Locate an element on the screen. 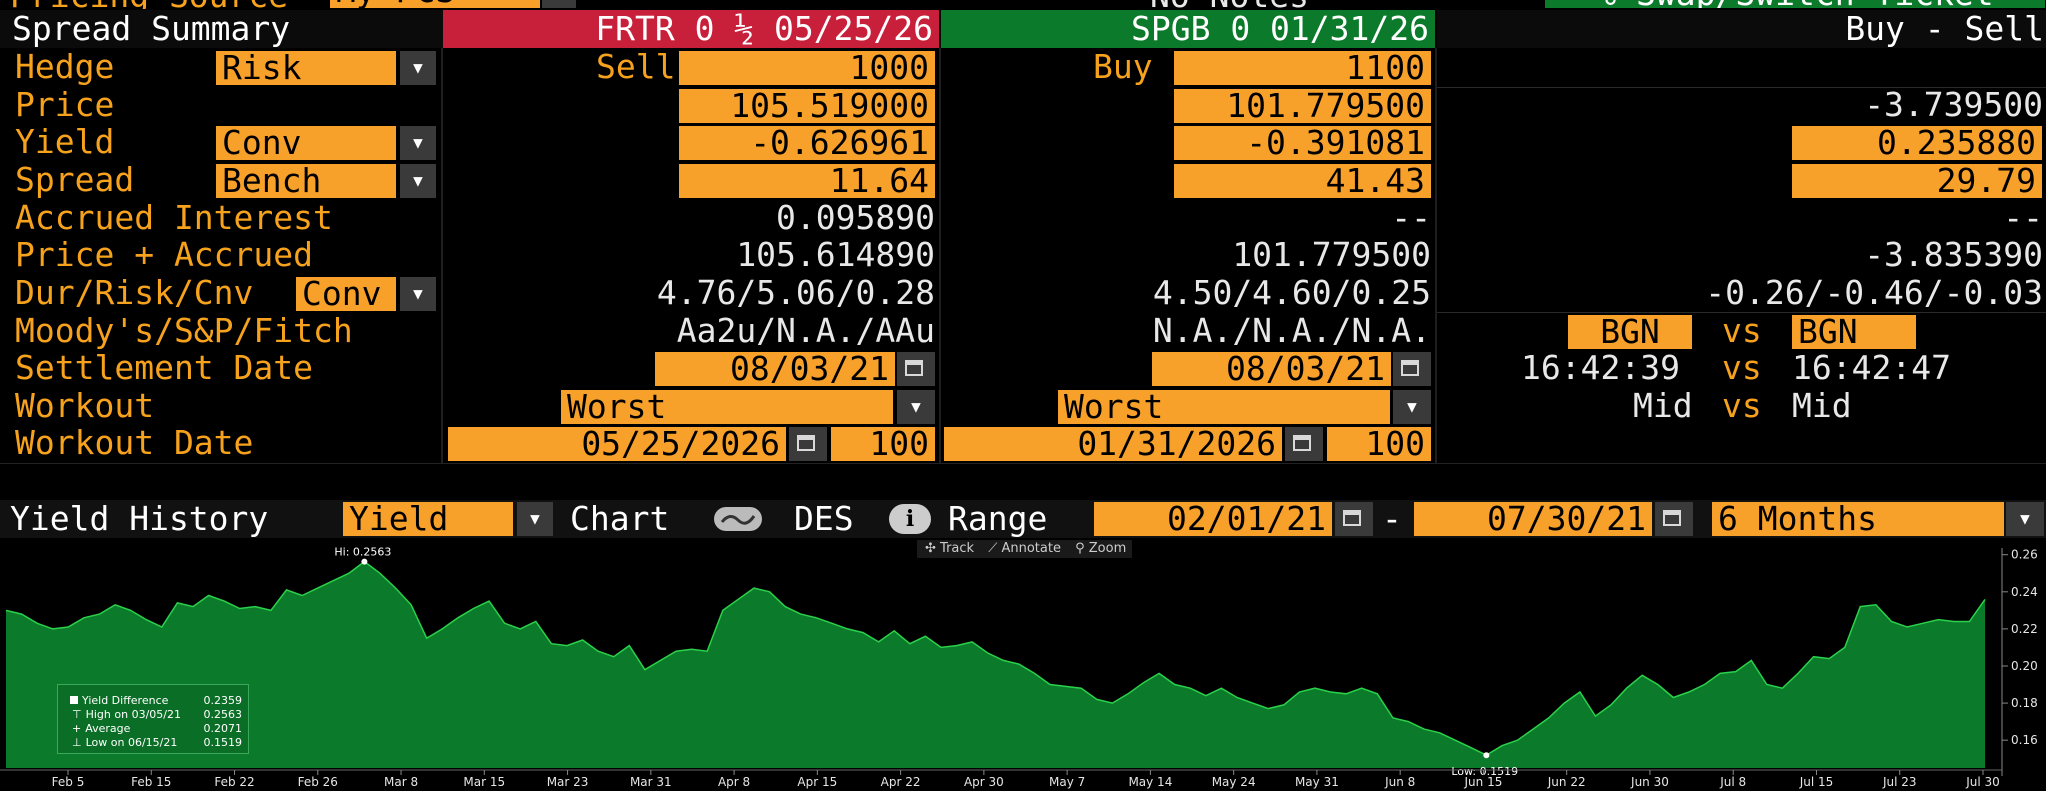 This screenshot has height=791, width=2046. leg2-price-input: 101.779500 is located at coordinates (1302, 106).